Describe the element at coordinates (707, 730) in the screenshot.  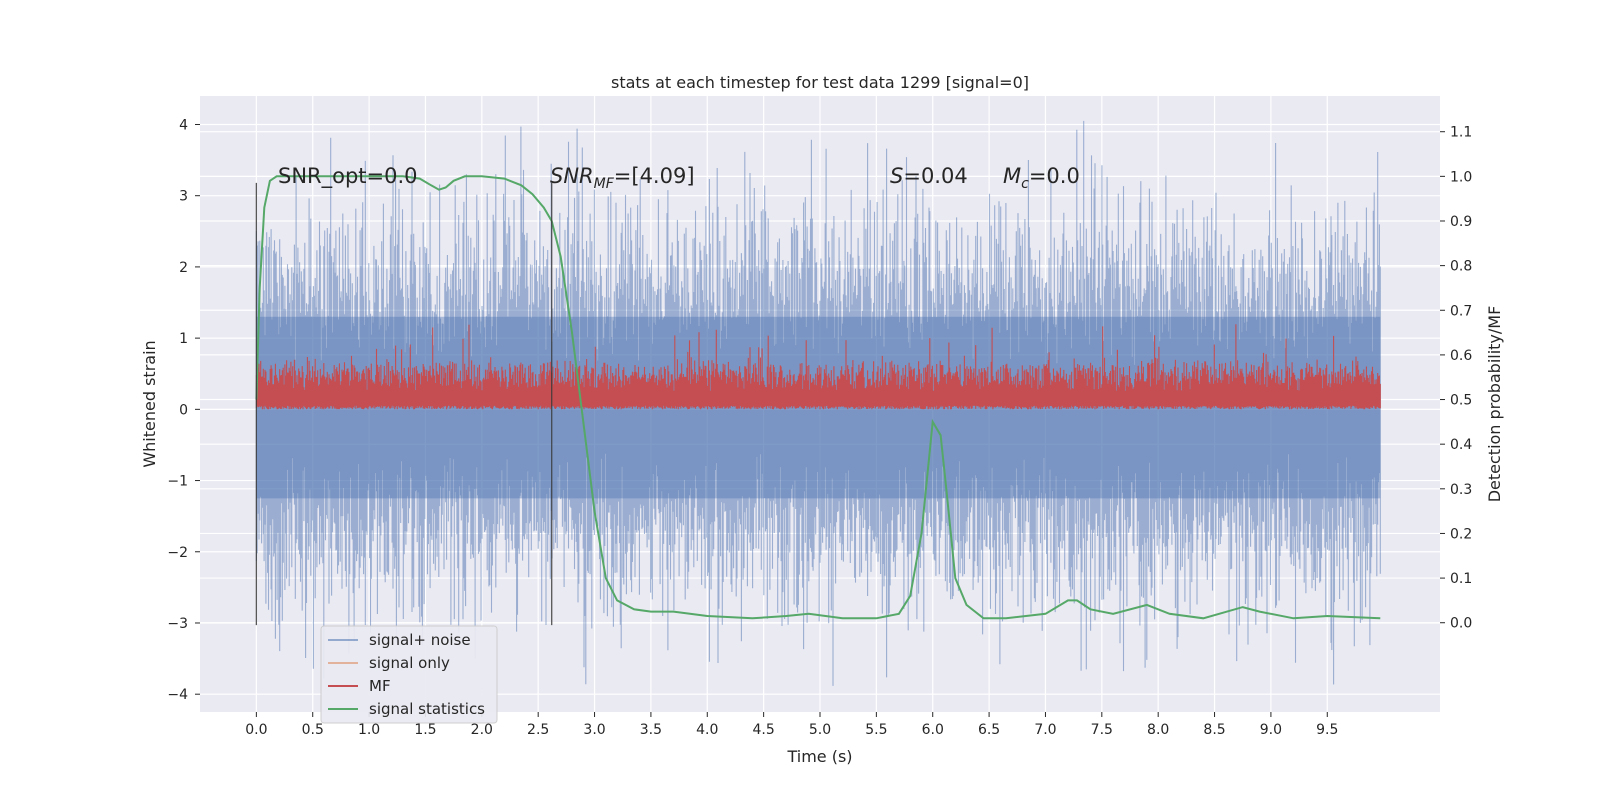
I see `x-tick-label: 4.0` at that location.